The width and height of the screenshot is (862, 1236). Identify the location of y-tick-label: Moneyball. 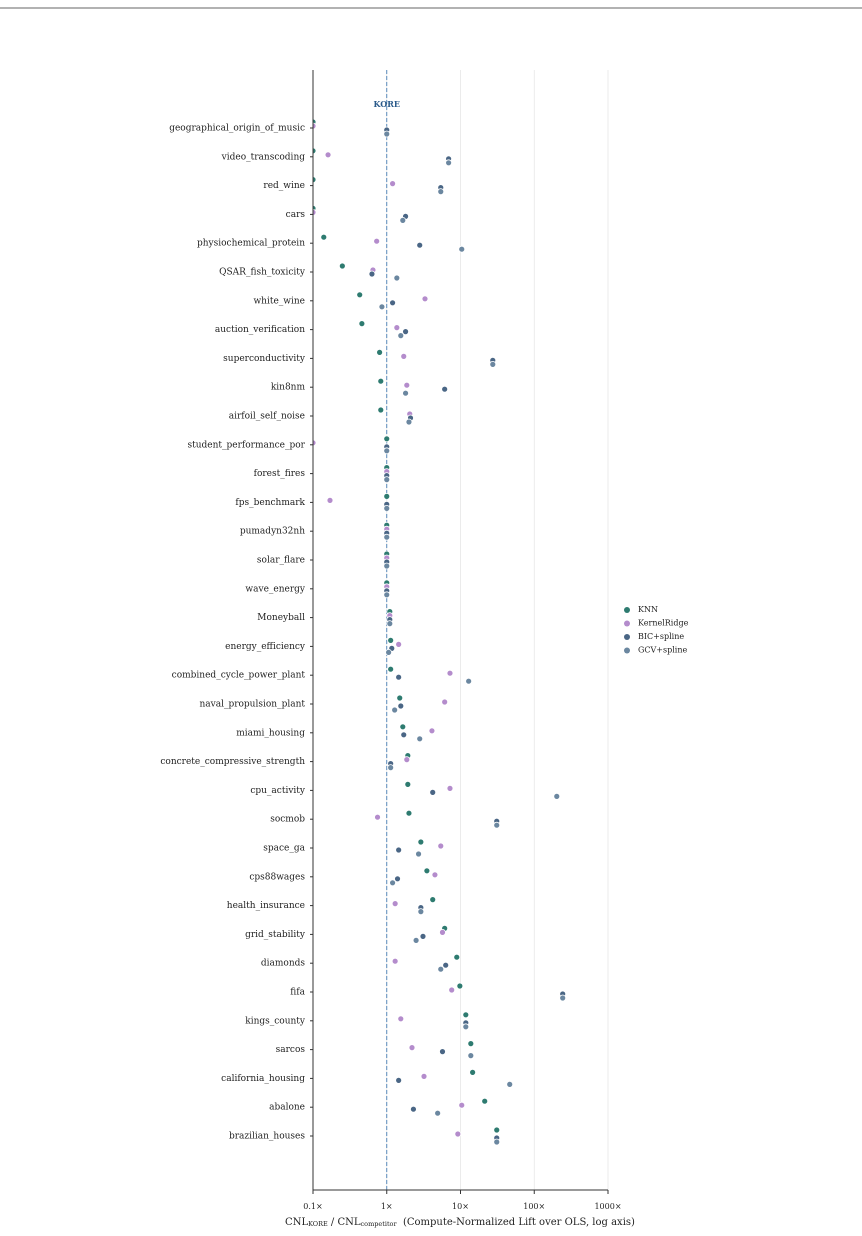
(281, 618).